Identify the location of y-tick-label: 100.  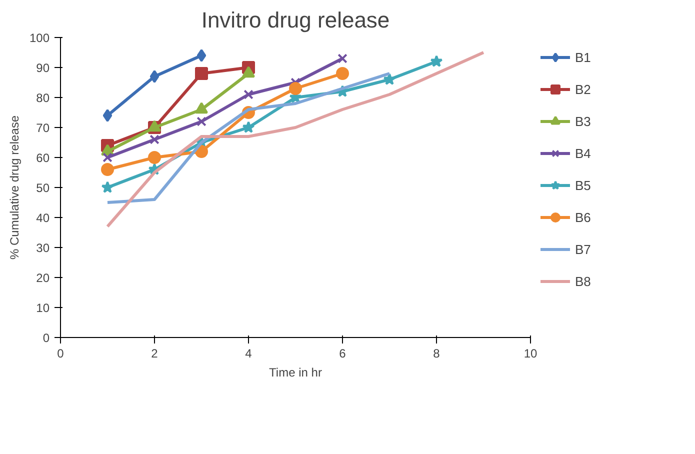
(39, 38).